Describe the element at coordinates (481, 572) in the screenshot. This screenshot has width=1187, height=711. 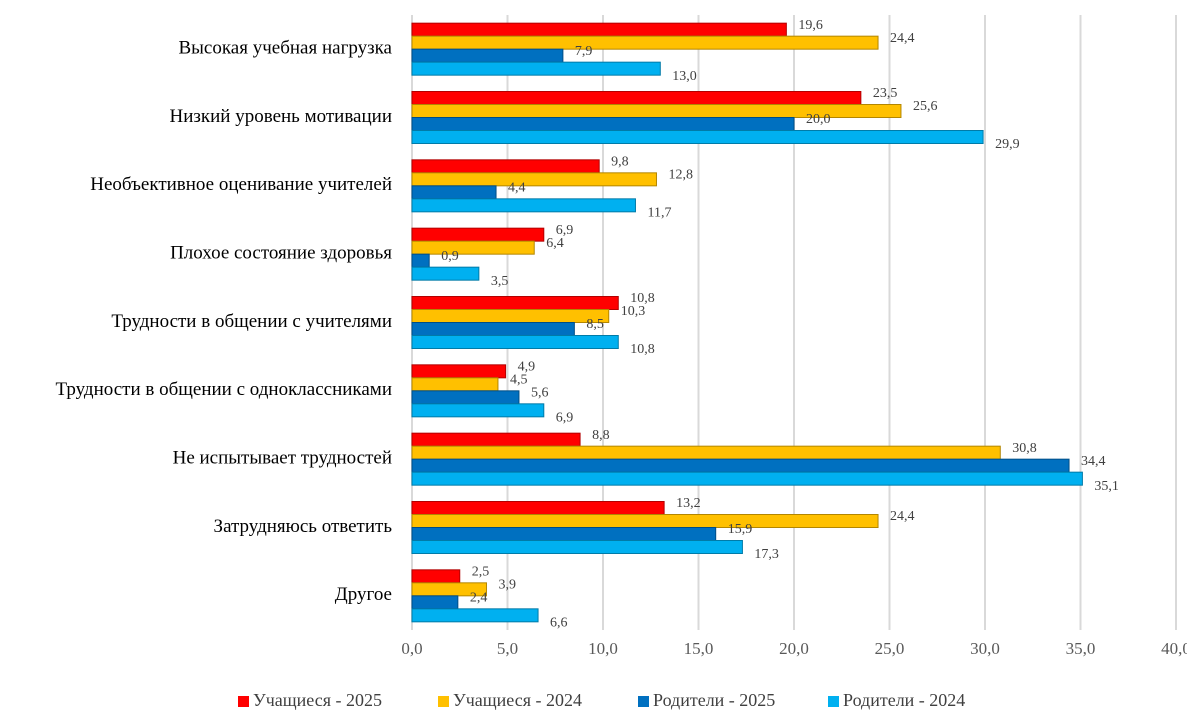
I see `value-label: 2,5` at that location.